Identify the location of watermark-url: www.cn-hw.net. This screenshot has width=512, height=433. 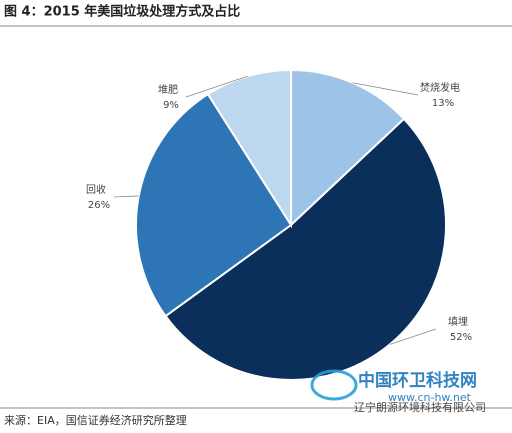
(430, 397).